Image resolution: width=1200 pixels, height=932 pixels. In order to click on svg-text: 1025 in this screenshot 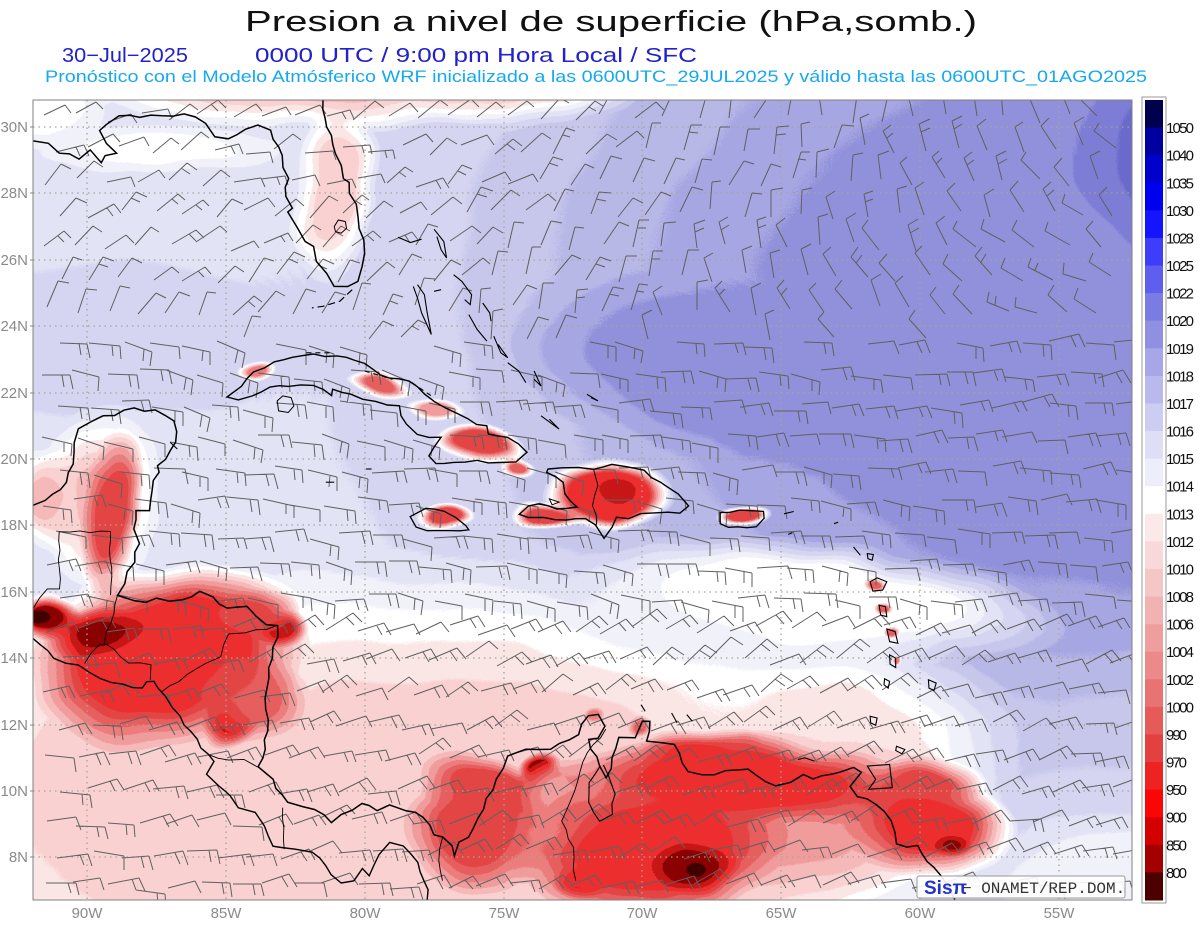, I will do `click(1180, 266)`.